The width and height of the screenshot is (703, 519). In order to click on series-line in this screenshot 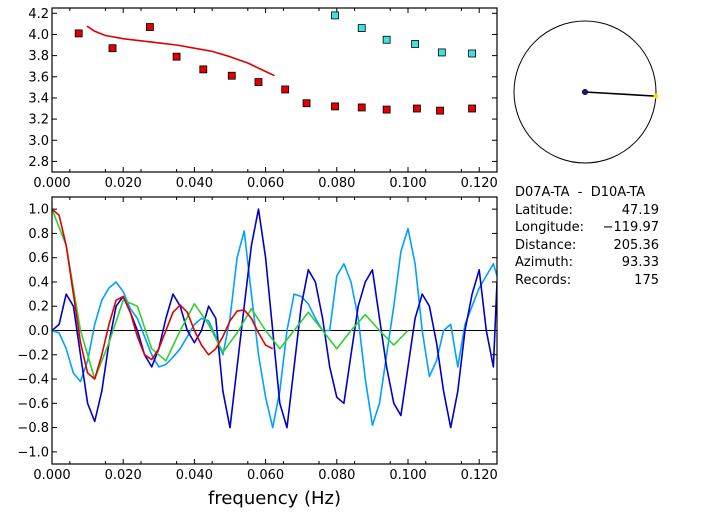, I will do `click(180, 51)`.